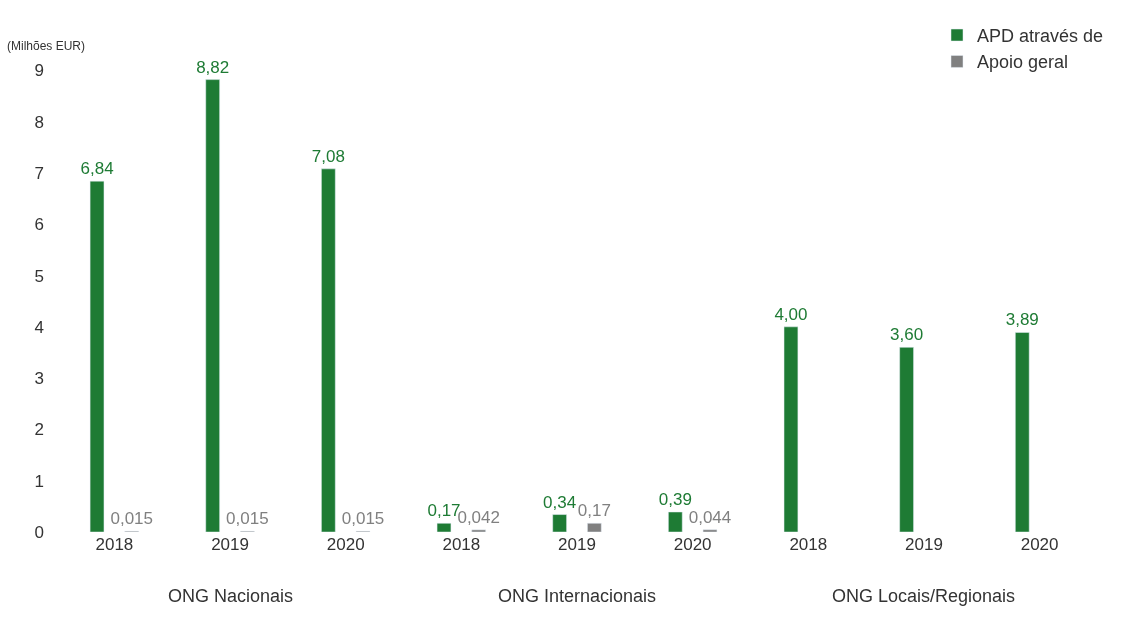 Image resolution: width=1124 pixels, height=632 pixels. Describe the element at coordinates (1022, 320) in the screenshot. I see `data-label: 3,89` at that location.